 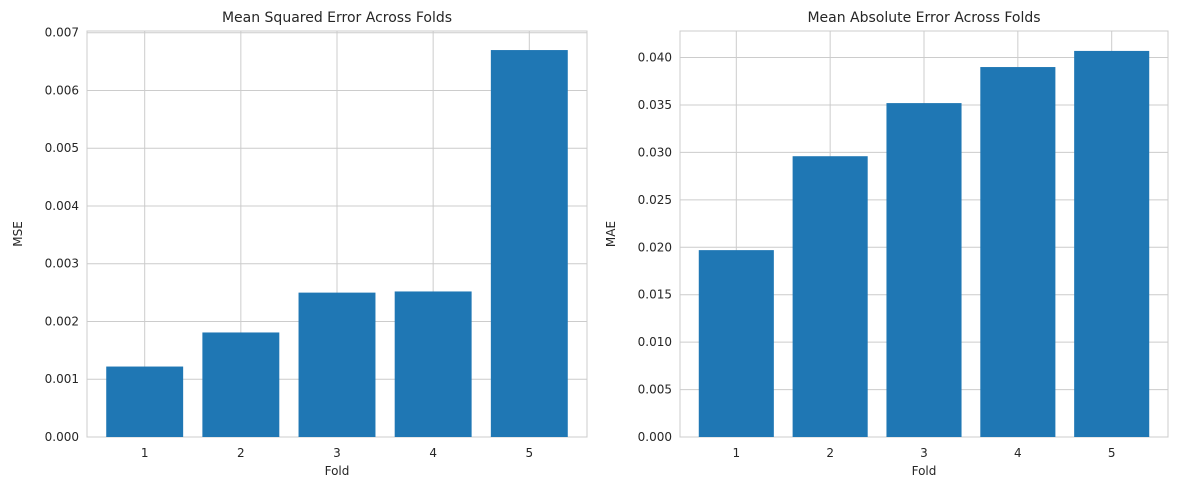 What do you see at coordinates (736, 453) in the screenshot?
I see `mae-xtick-label: 1` at bounding box center [736, 453].